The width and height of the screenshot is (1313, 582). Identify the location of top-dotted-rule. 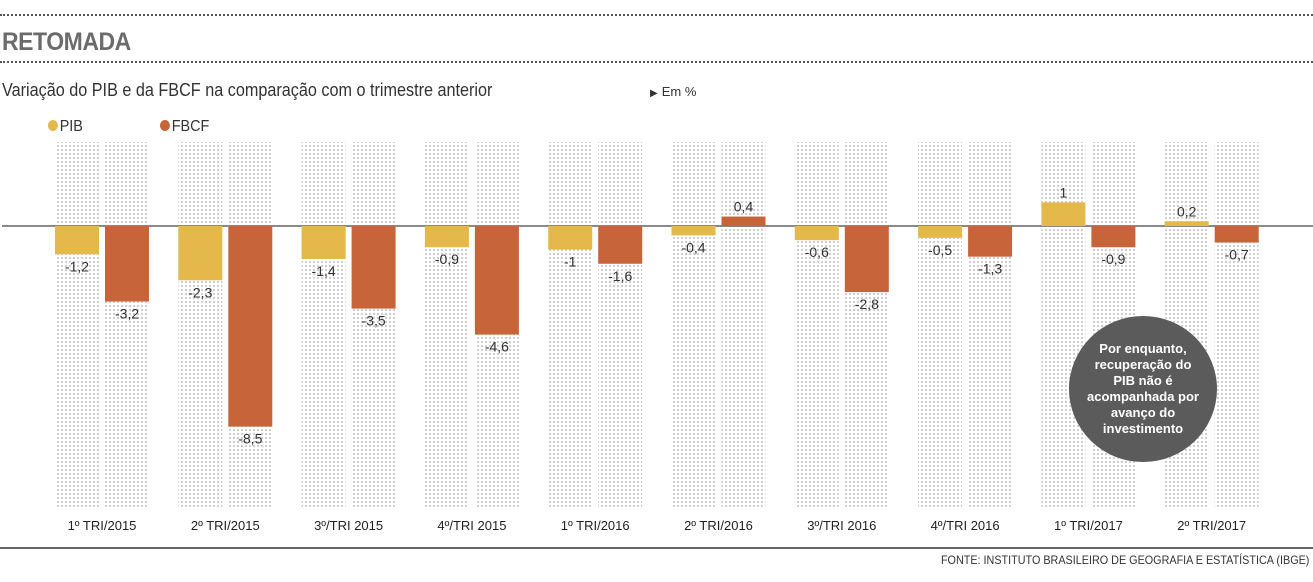
(656, 15).